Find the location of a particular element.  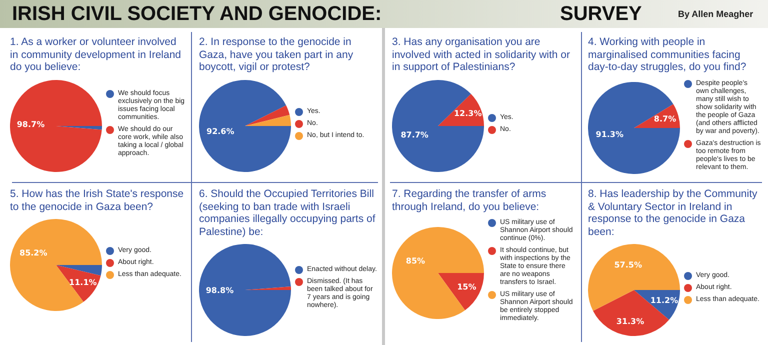

data-label: 57.5% is located at coordinates (628, 265).